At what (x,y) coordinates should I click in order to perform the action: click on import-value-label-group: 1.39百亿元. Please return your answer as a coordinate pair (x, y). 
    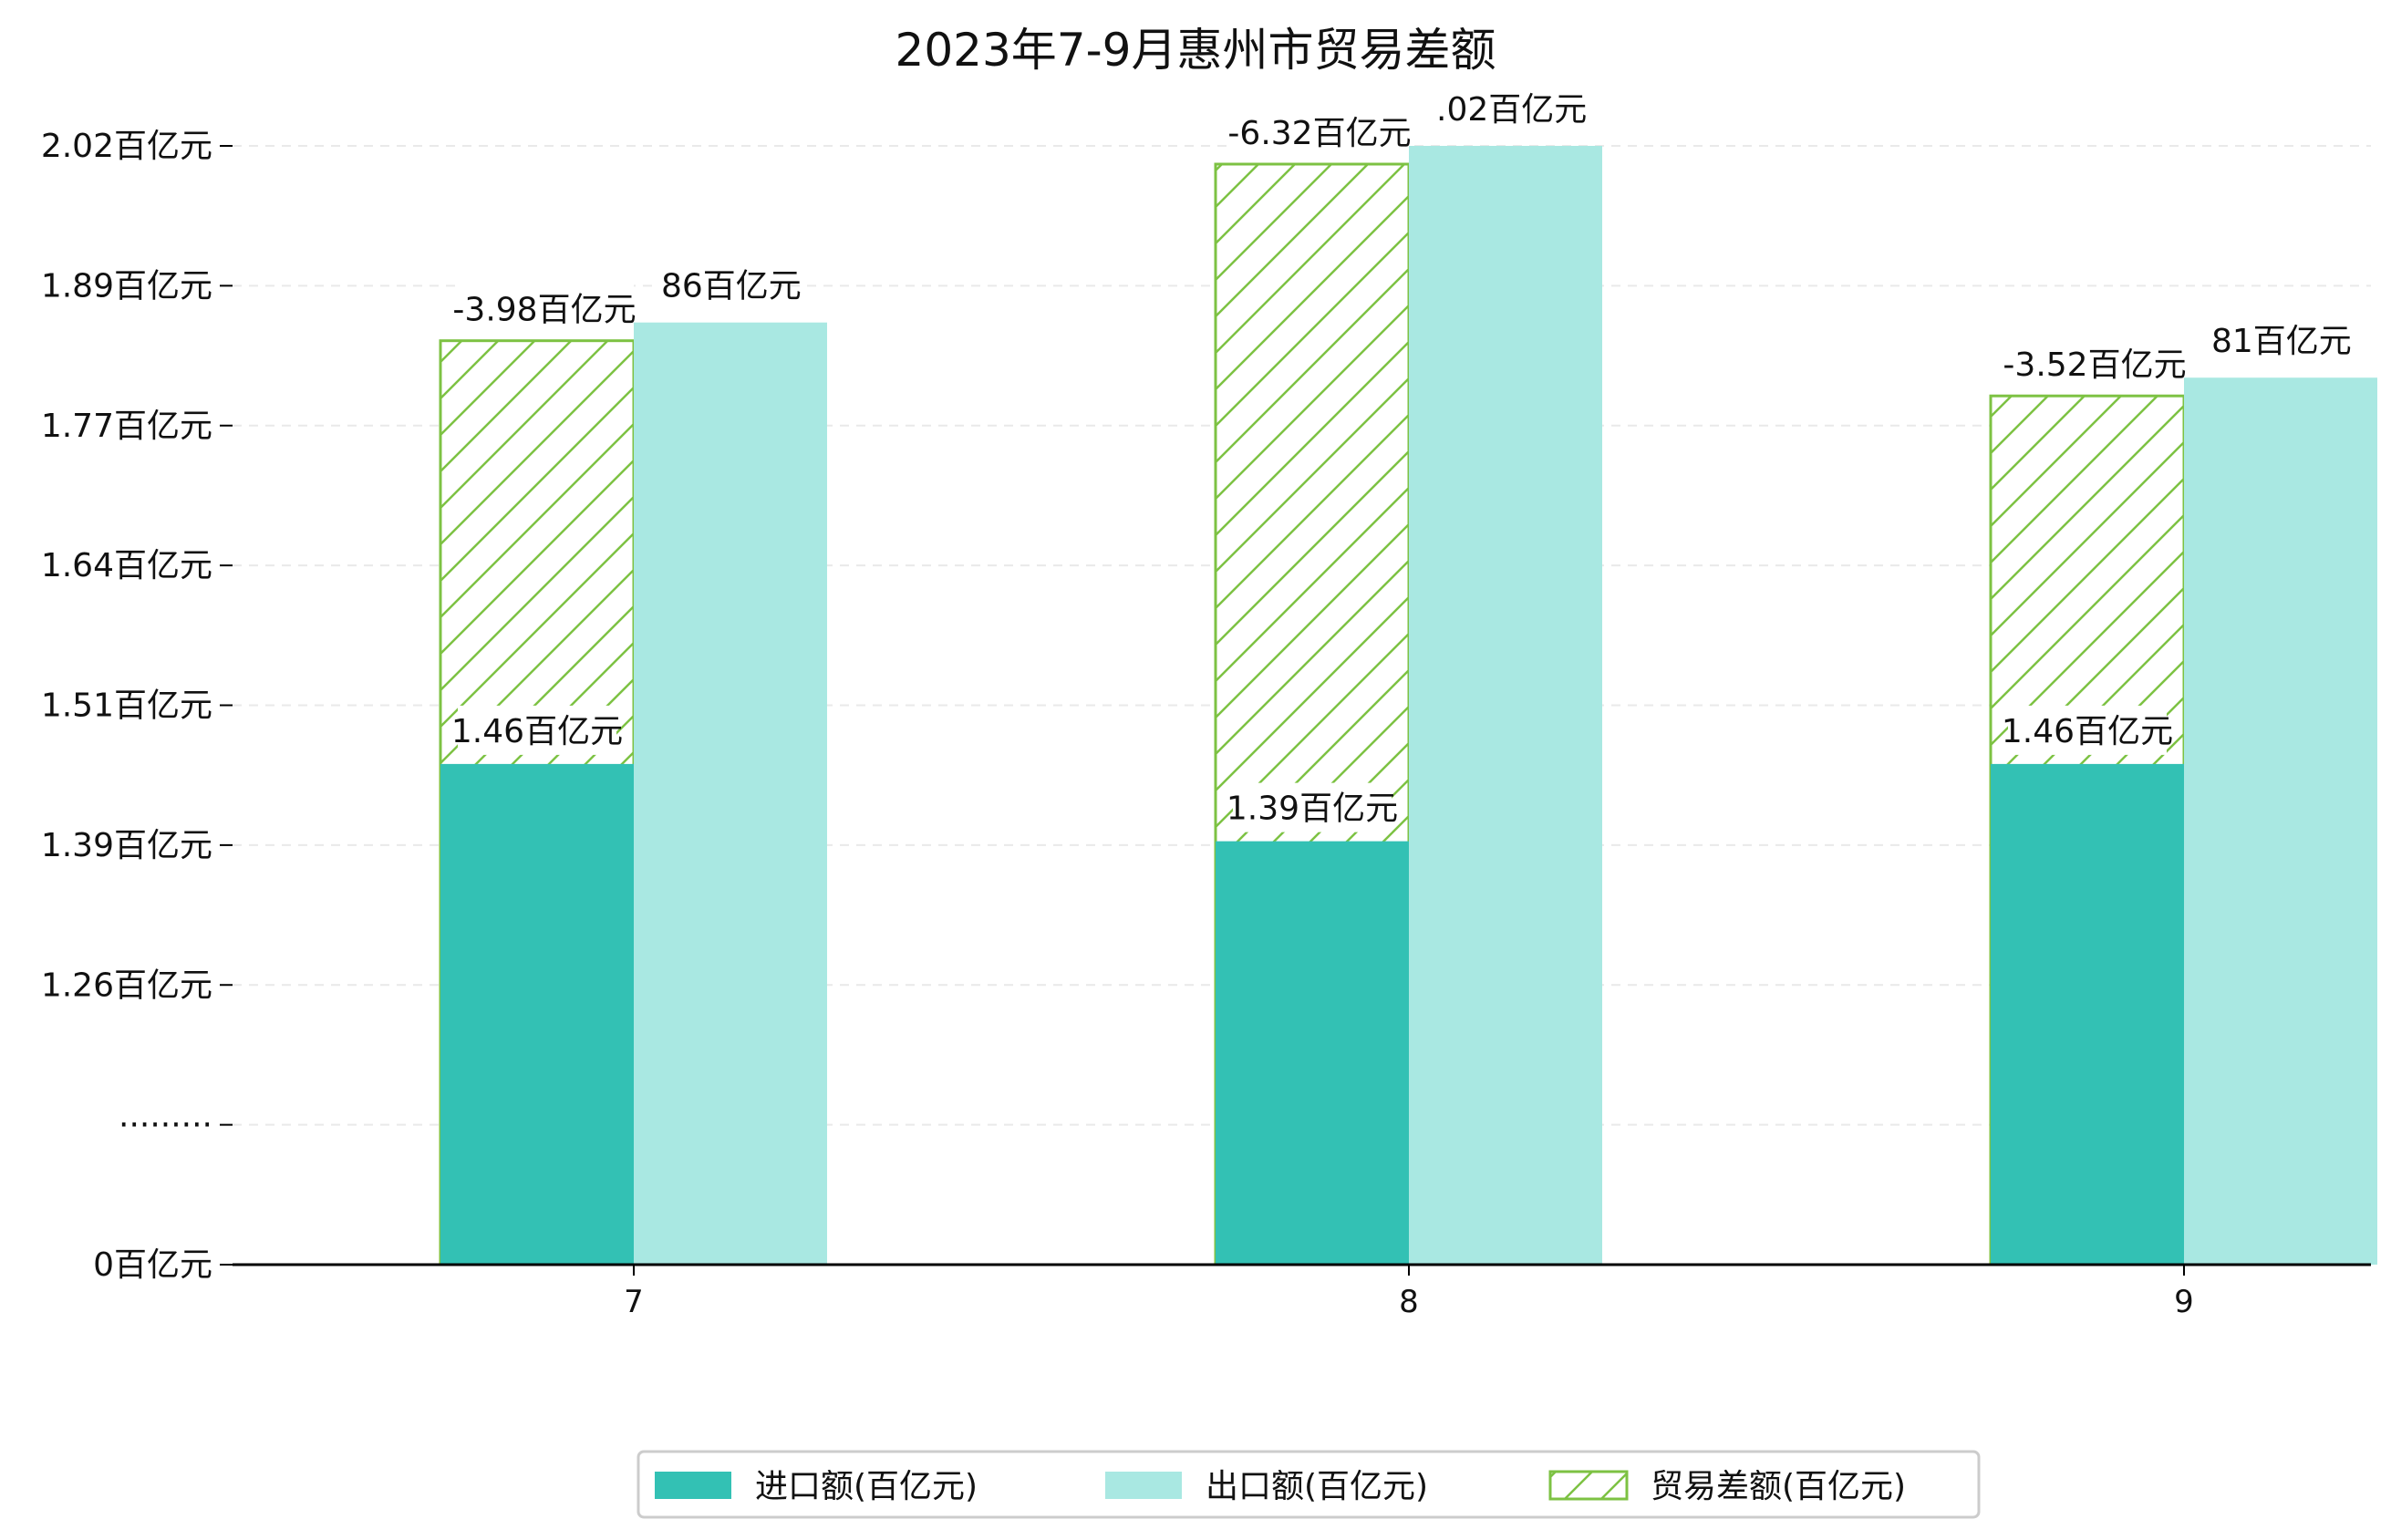
    Looking at the image, I should click on (1312, 807).